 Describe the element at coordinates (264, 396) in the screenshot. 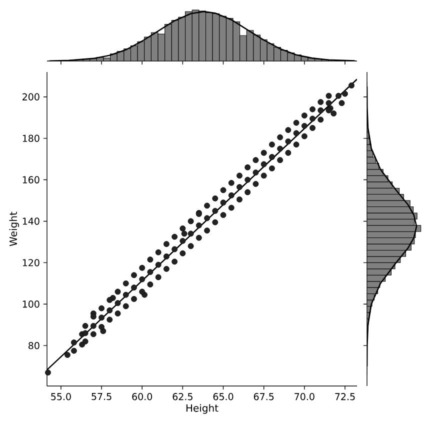

I see `x-tick-label: 67.5` at that location.